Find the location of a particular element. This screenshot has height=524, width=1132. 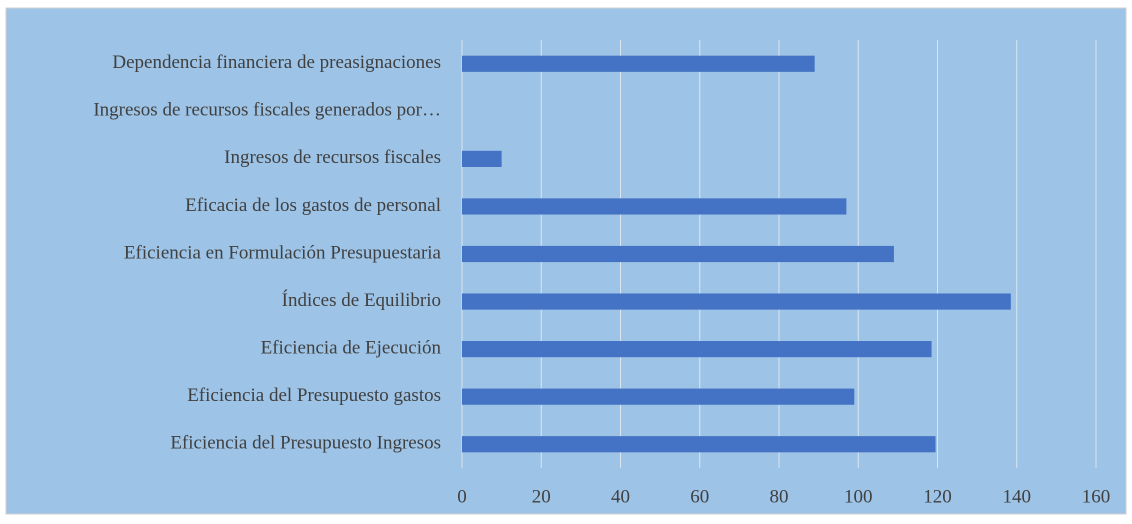

y-tick-label: Eficacia de los gastos de personal is located at coordinates (313, 205).